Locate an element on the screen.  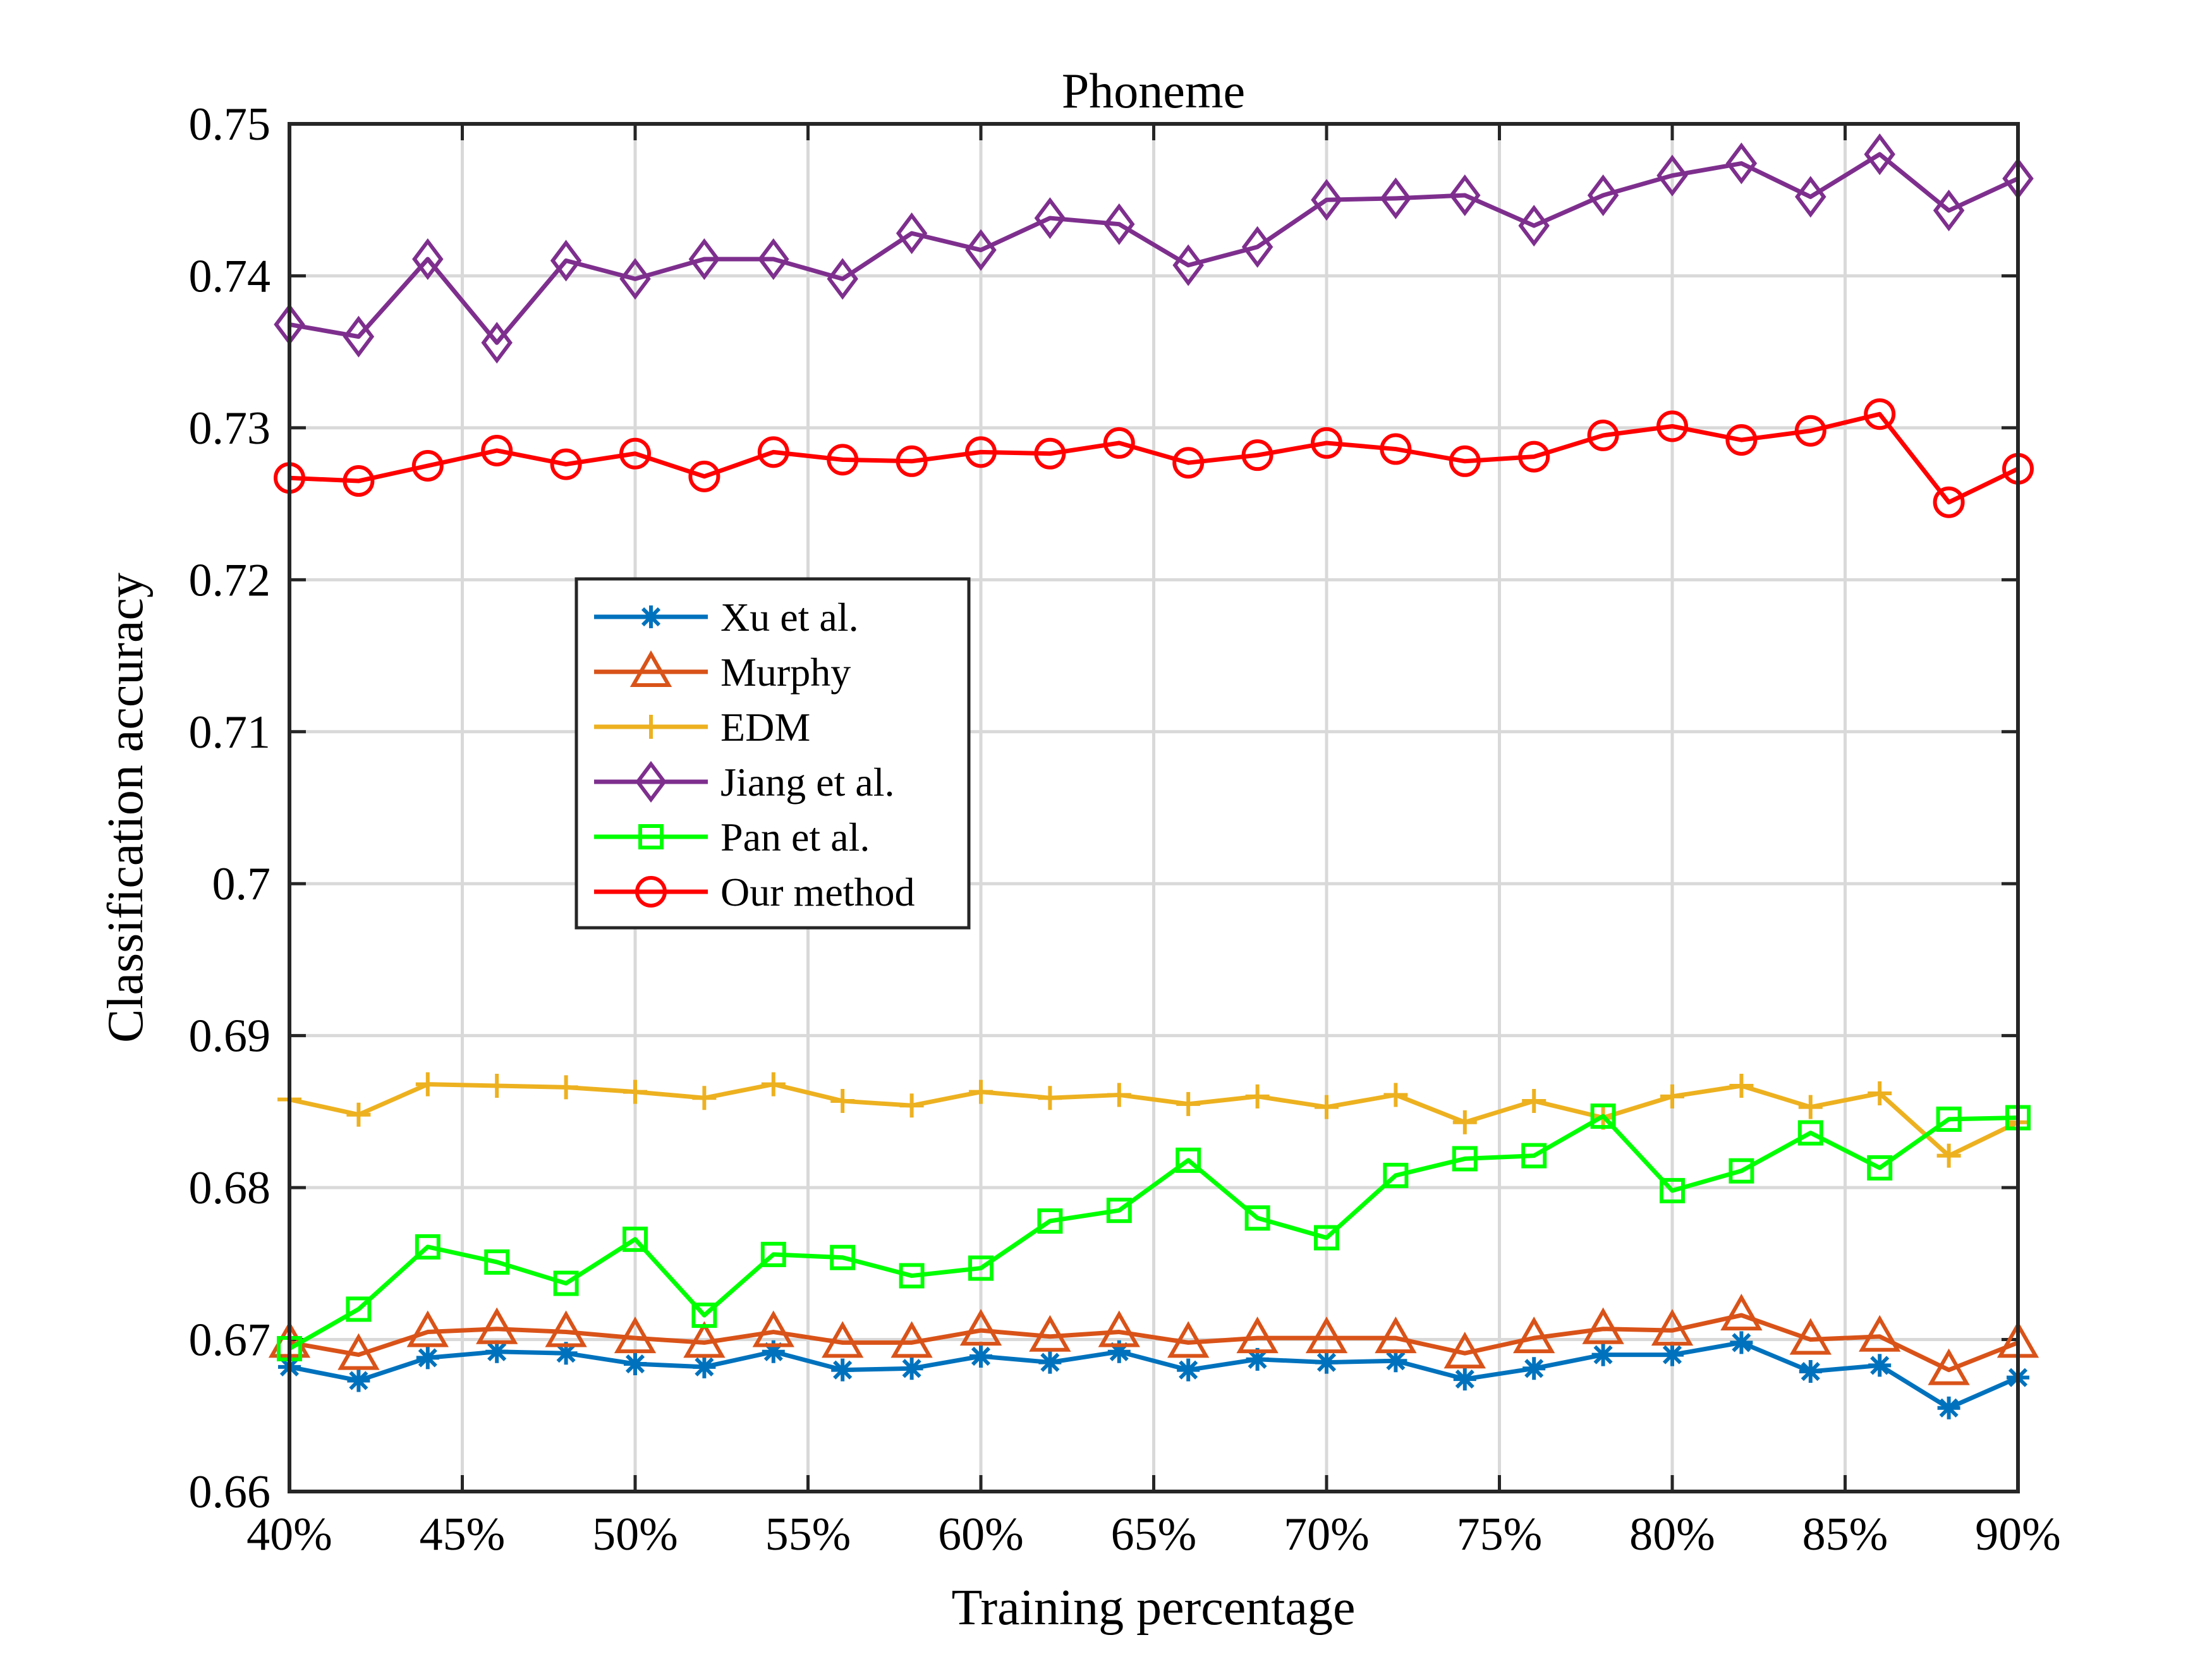
y-tick-label: 0.74 is located at coordinates (230, 276).